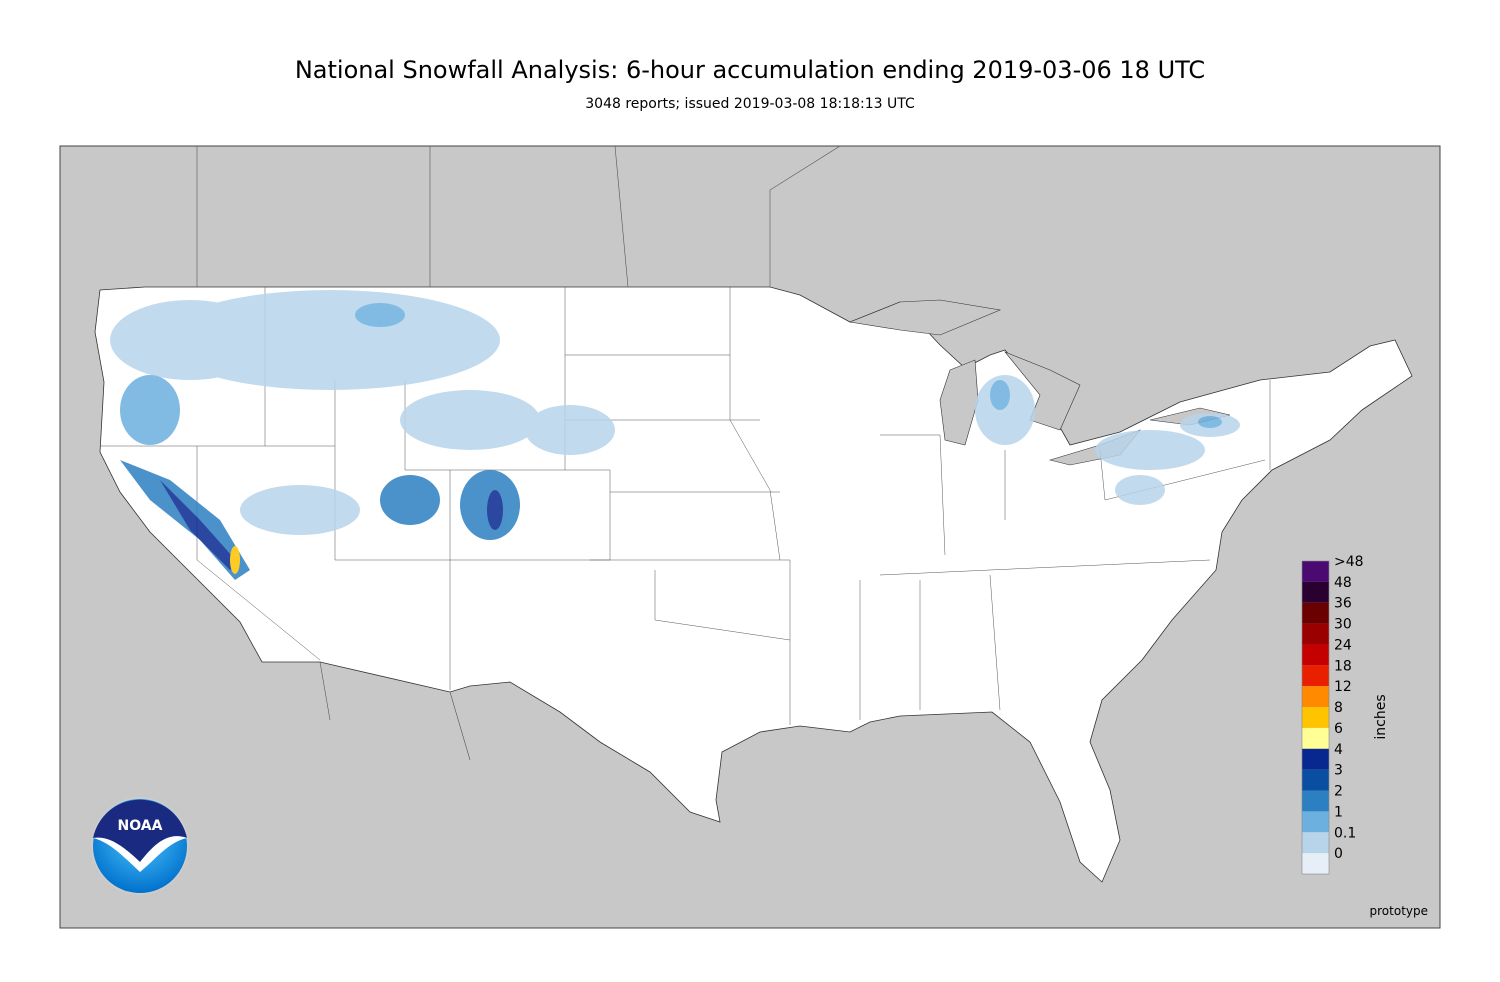 The width and height of the screenshot is (1500, 982). What do you see at coordinates (1338, 771) in the screenshot?
I see `legend-label: 3` at bounding box center [1338, 771].